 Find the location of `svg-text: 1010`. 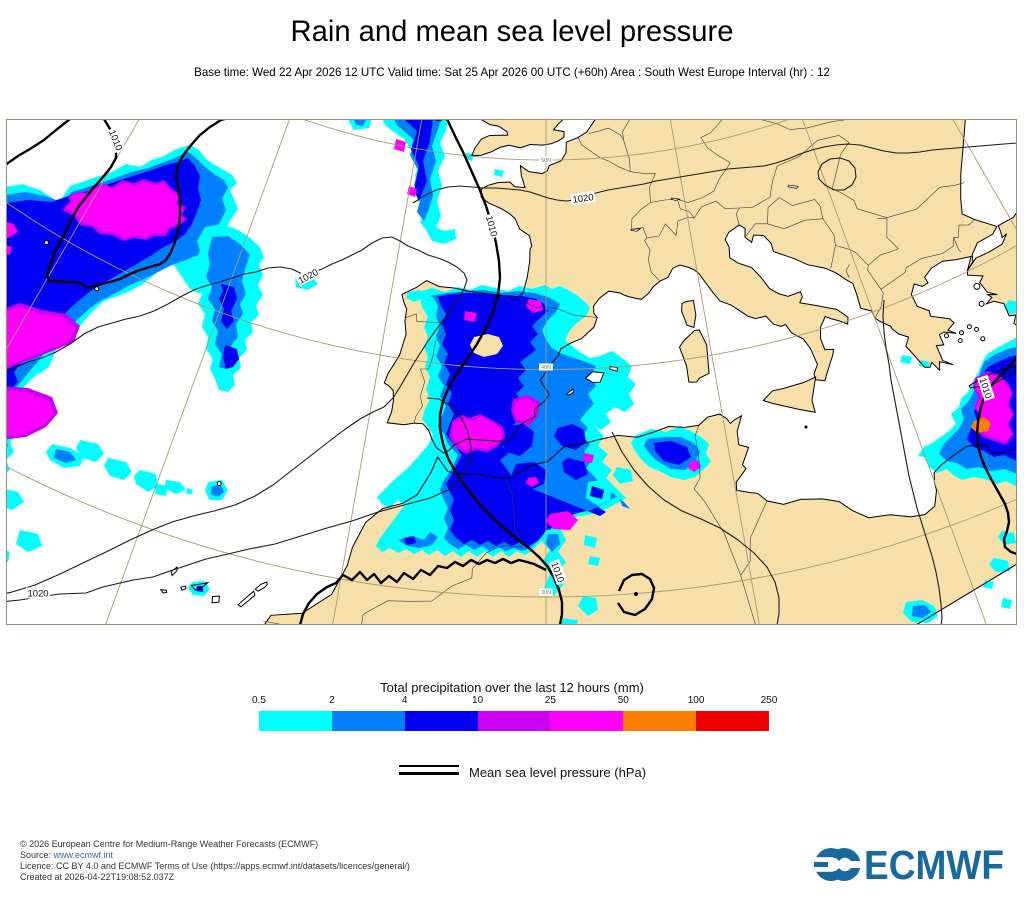

svg-text: 1010 is located at coordinates (491, 226).